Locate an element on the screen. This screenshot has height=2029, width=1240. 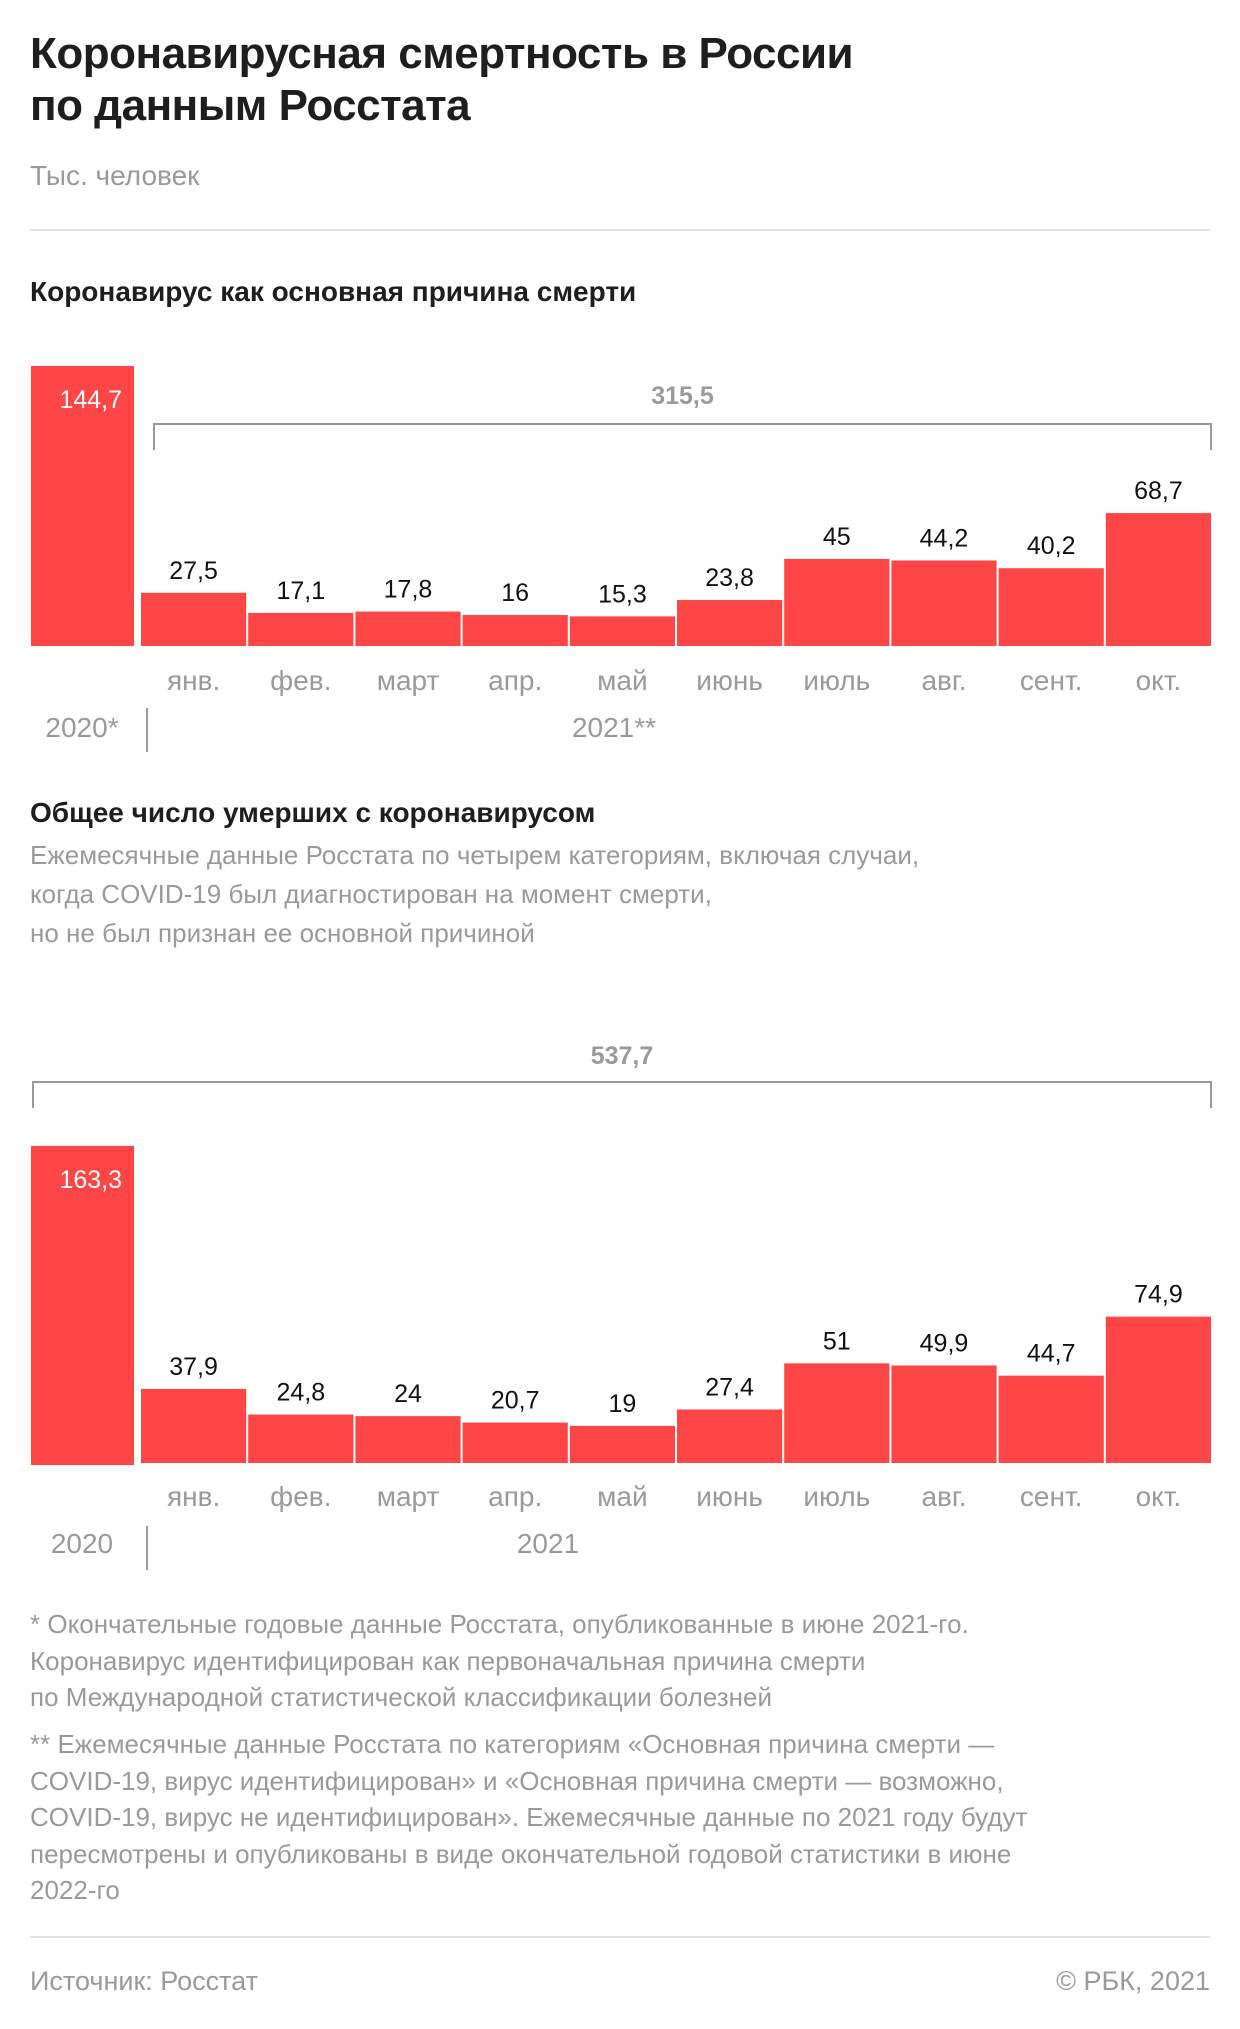
value-label: 24,8 is located at coordinates (300, 1393).